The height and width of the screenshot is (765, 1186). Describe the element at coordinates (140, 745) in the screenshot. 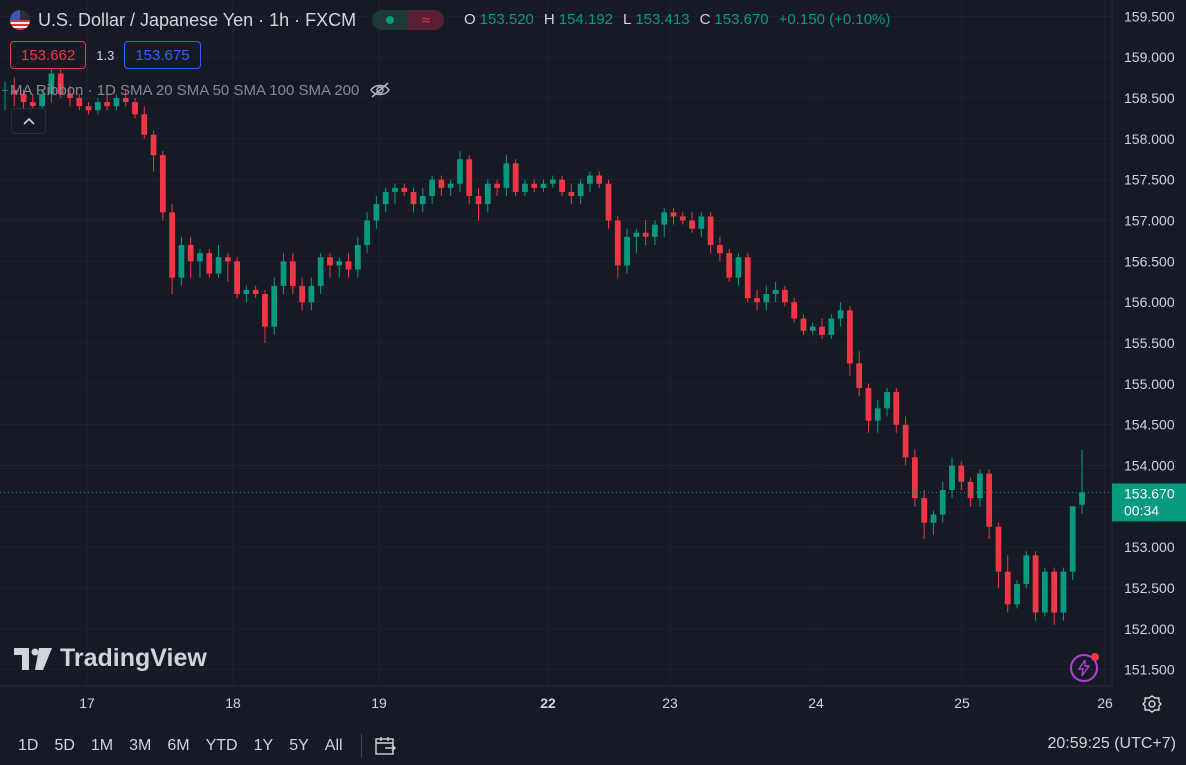

I see `range-3m: 3M` at that location.